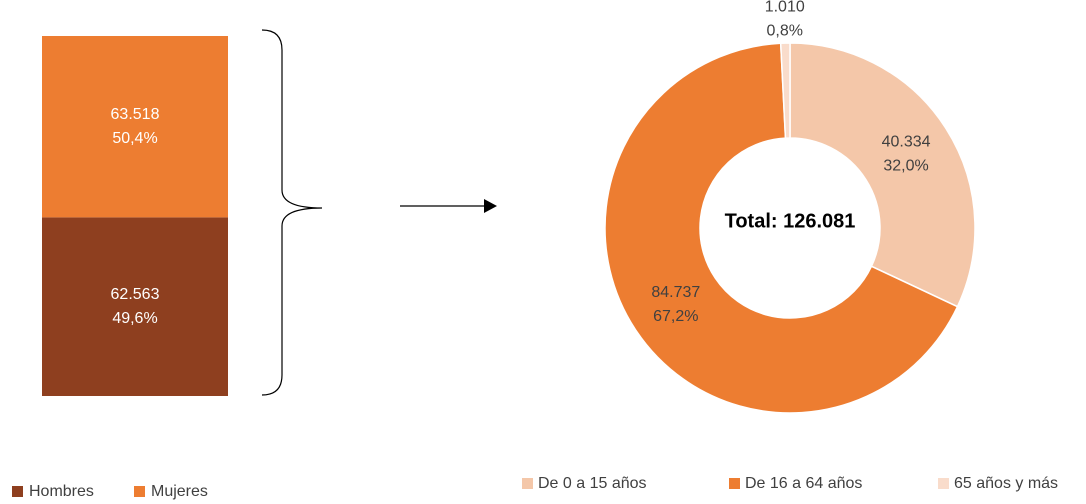 The height and width of the screenshot is (504, 1086). What do you see at coordinates (61, 491) in the screenshot?
I see `legend-label: Hombres` at bounding box center [61, 491].